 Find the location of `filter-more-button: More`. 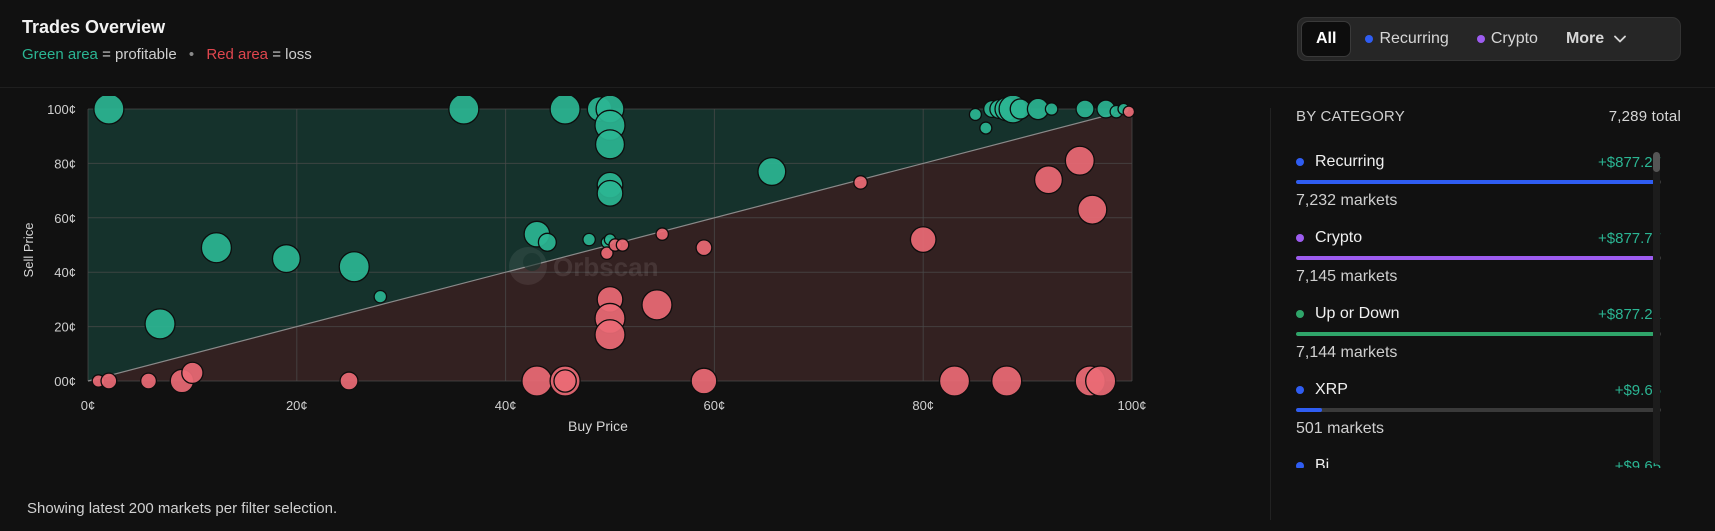

filter-more-button: More is located at coordinates (1596, 39).